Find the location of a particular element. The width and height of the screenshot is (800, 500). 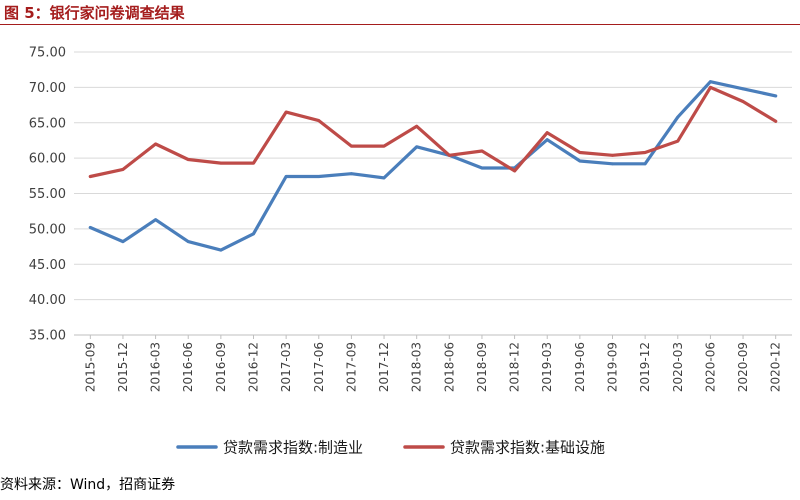

x-tick-label: 2016-03 is located at coordinates (156, 367).